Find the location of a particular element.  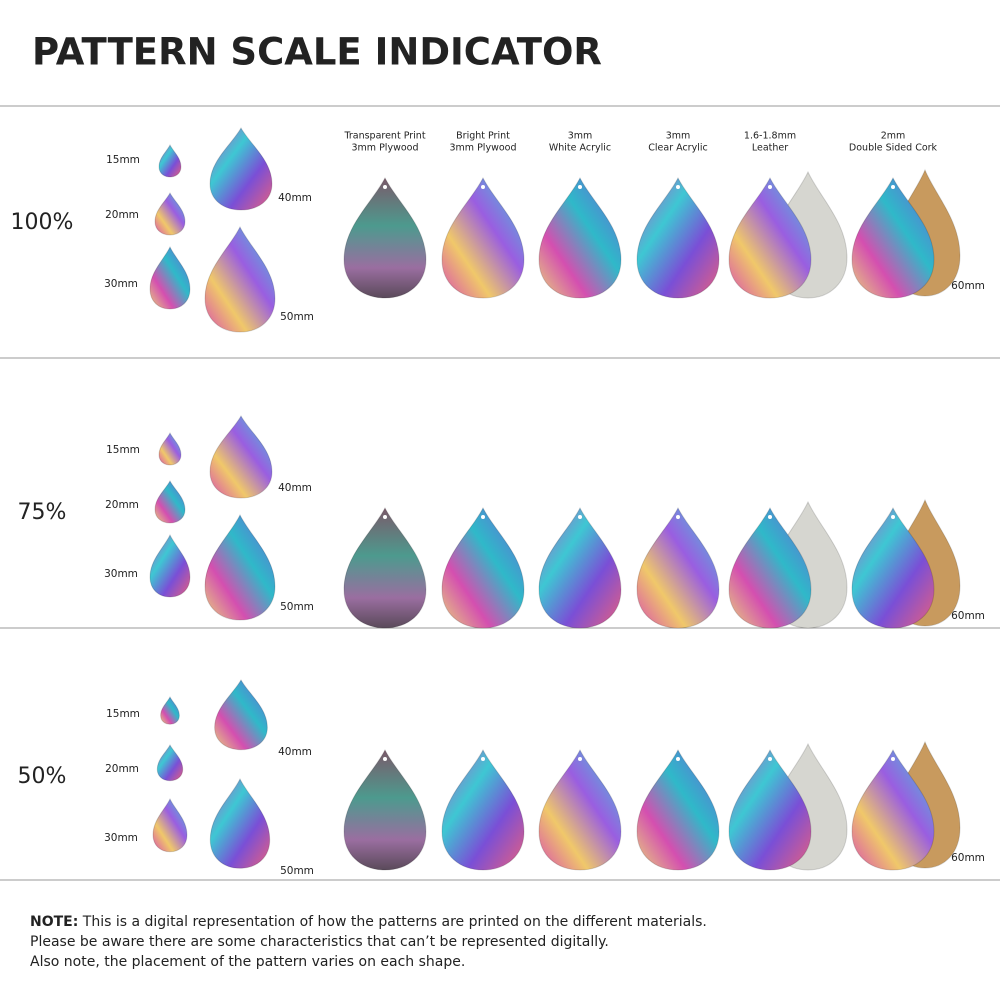

material-label: Double Sided Cork is located at coordinates (893, 148).